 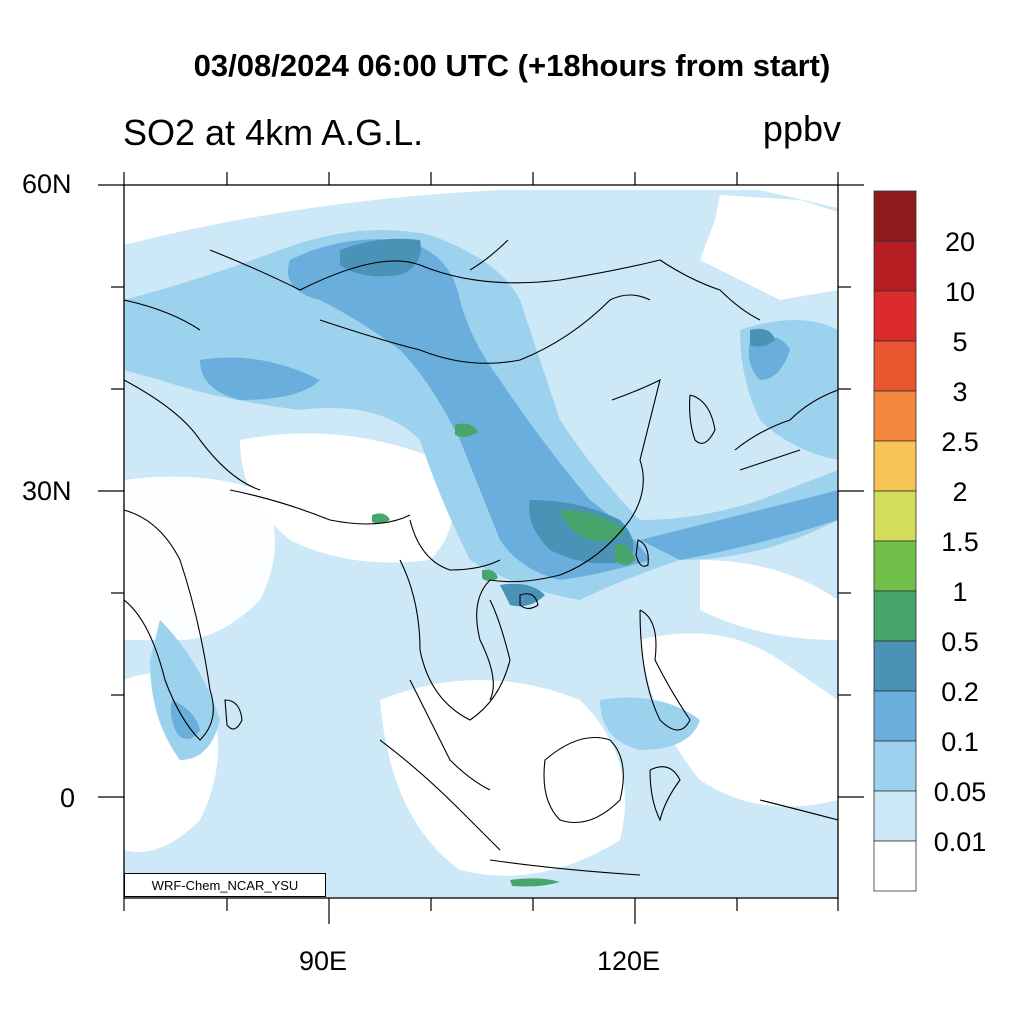 What do you see at coordinates (786, 430) in the screenshot?
I see `coastline-japan` at bounding box center [786, 430].